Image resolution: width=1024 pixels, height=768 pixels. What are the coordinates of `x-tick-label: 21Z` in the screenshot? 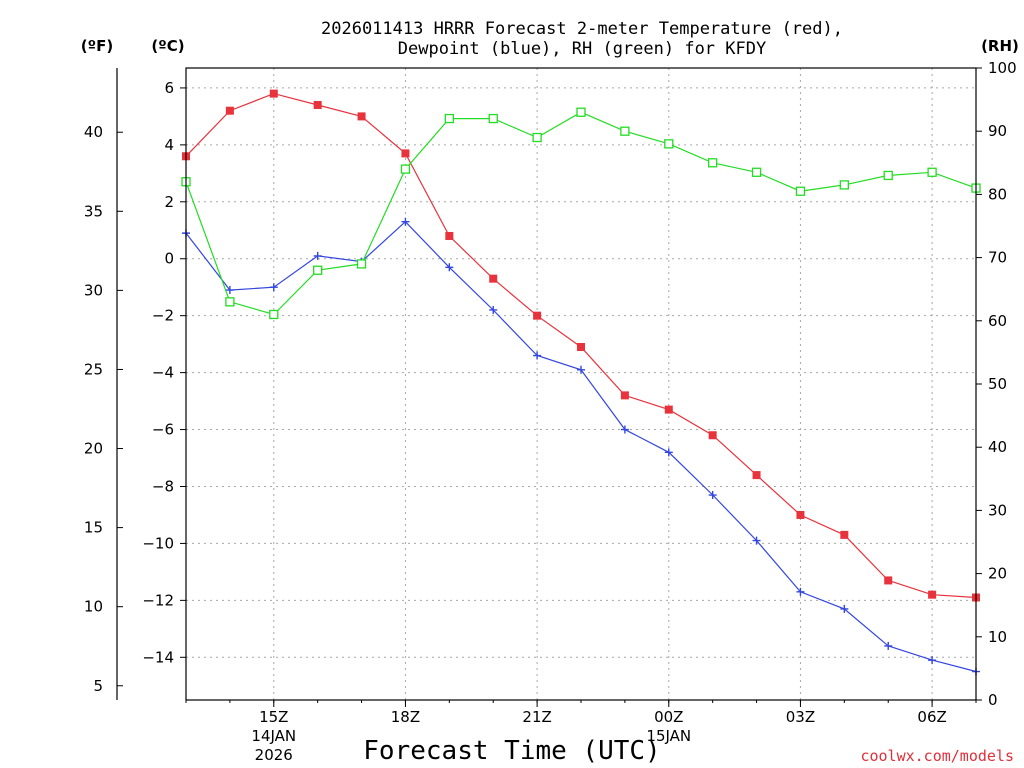 It's located at (536, 717).